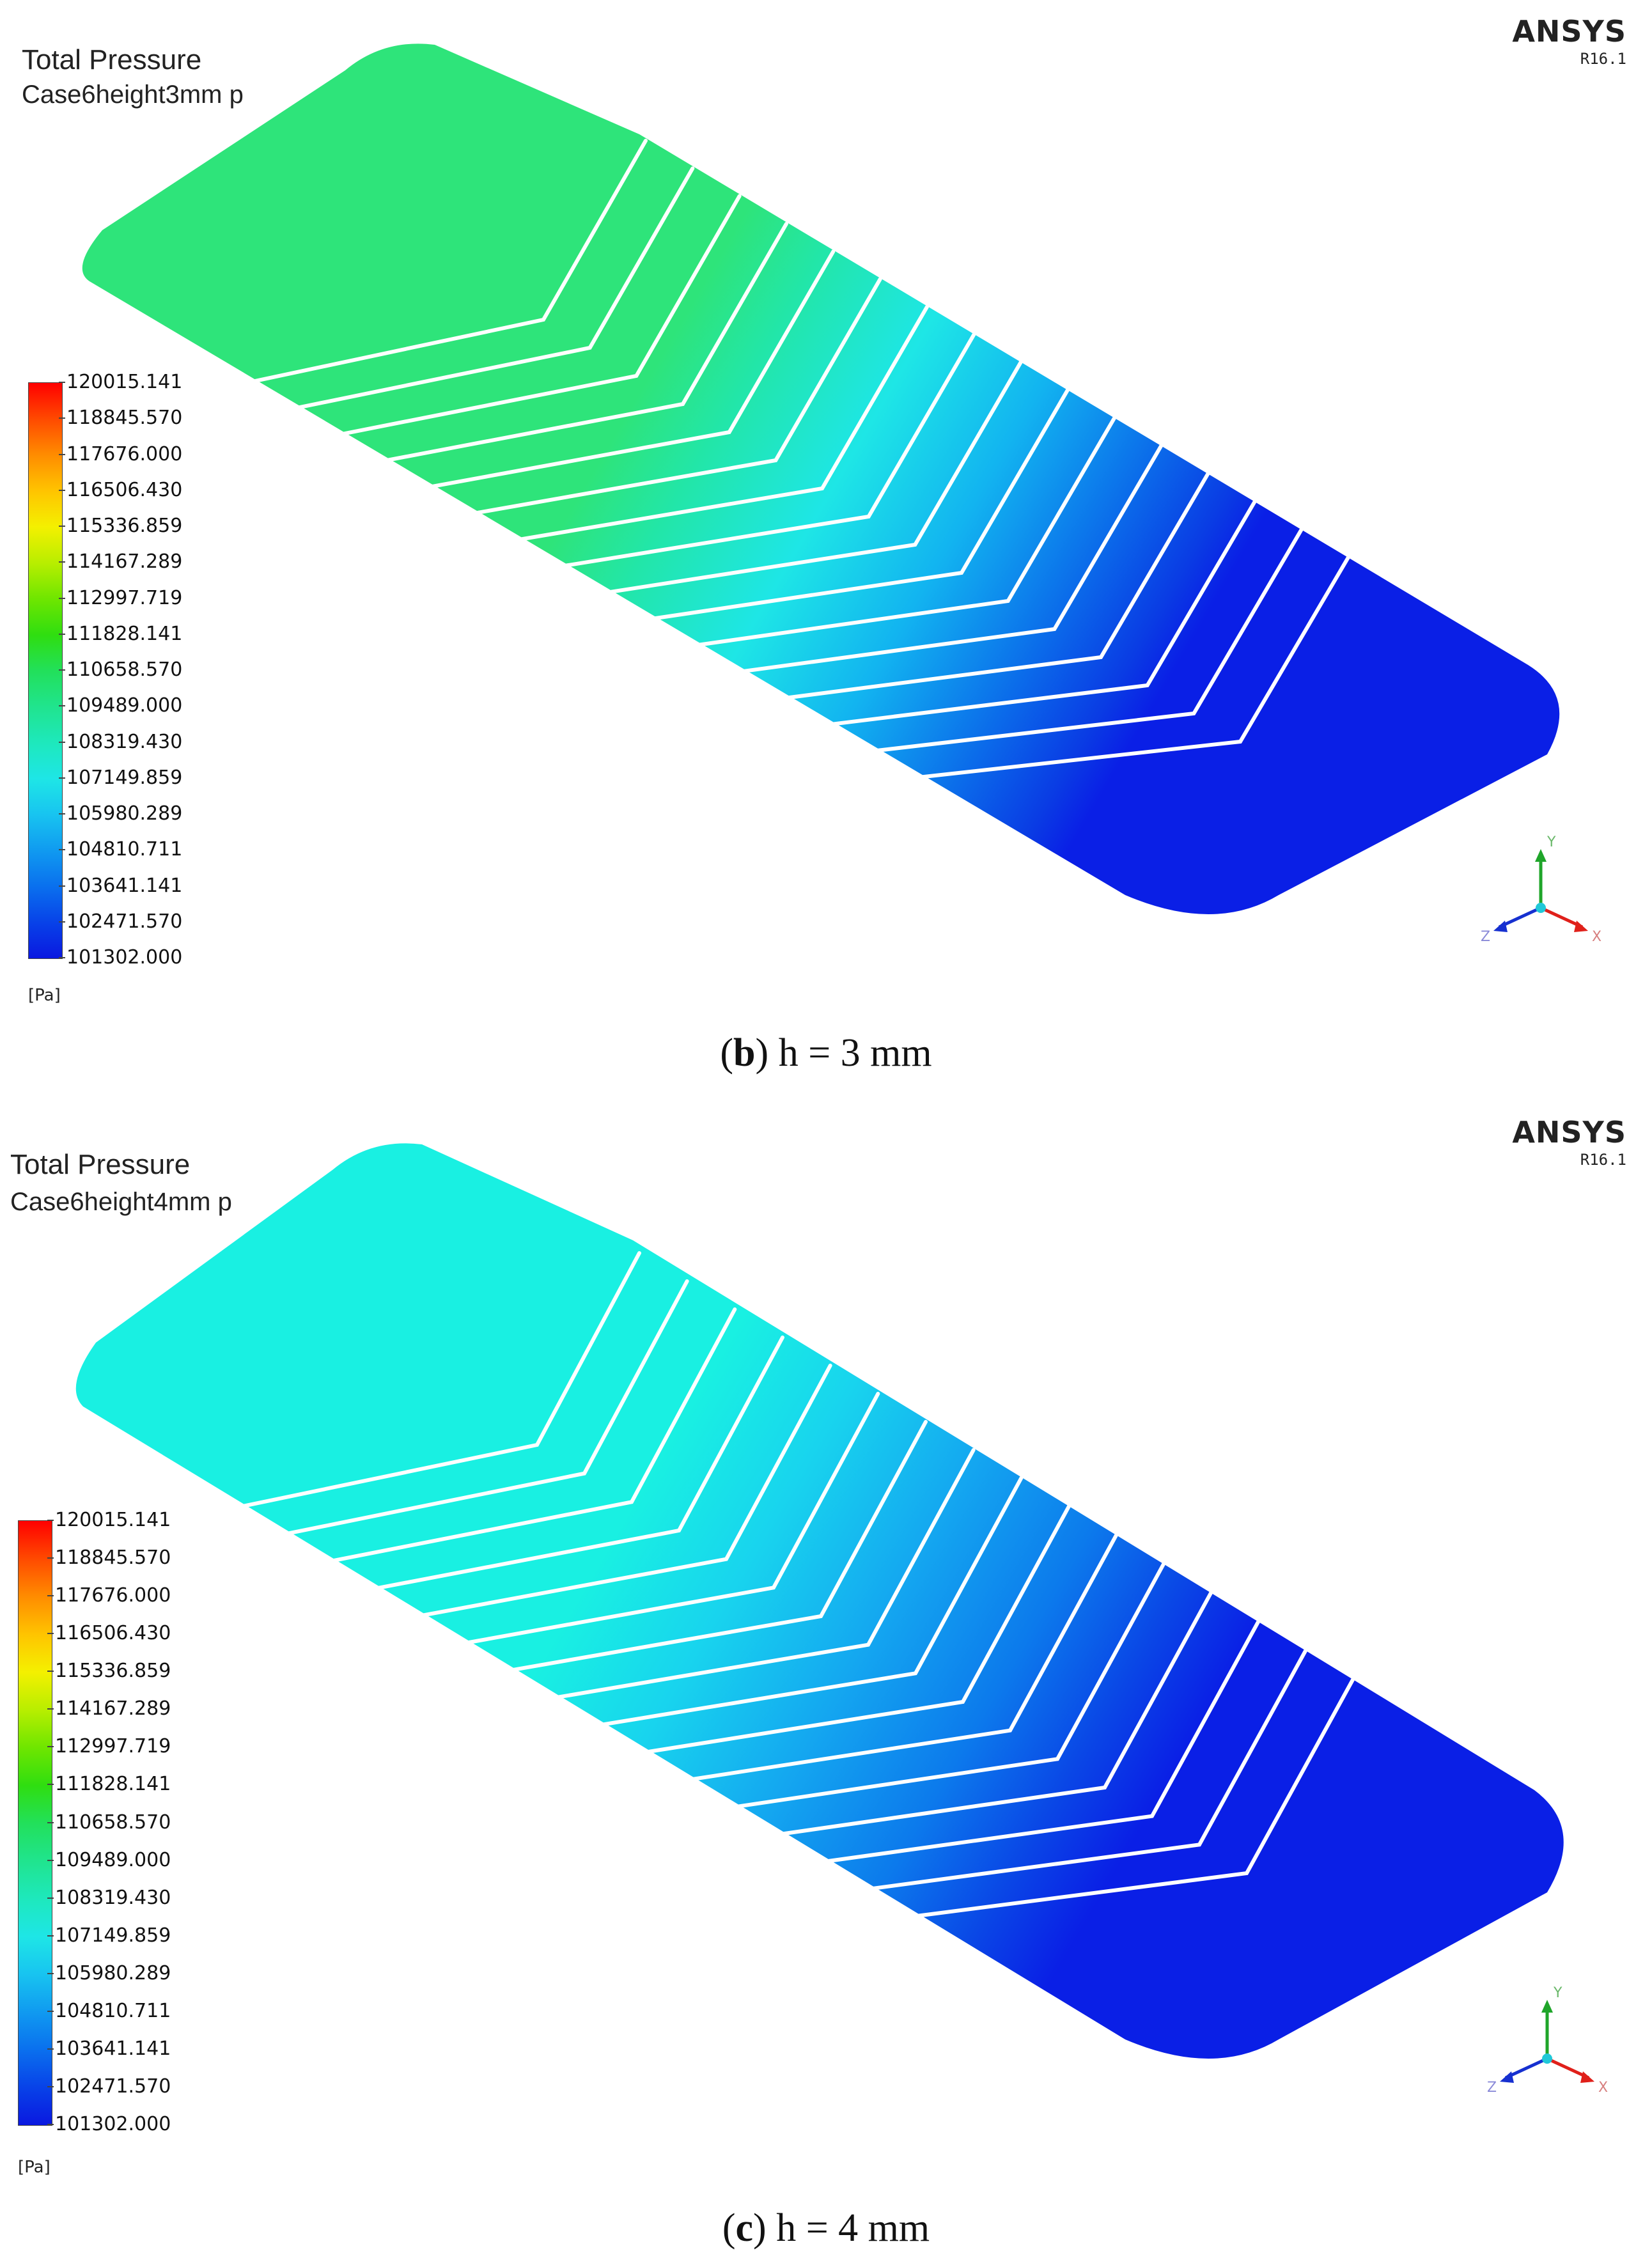 The height and width of the screenshot is (2260, 1652). What do you see at coordinates (1569, 1132) in the screenshot?
I see `ansys-brand-text: ANSYS` at bounding box center [1569, 1132].